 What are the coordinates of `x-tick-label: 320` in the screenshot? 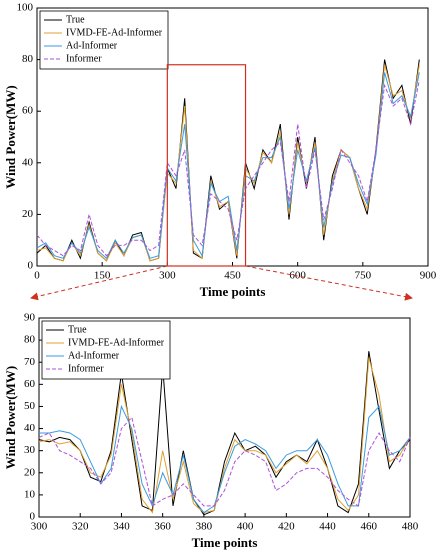 It's located at (80, 527).